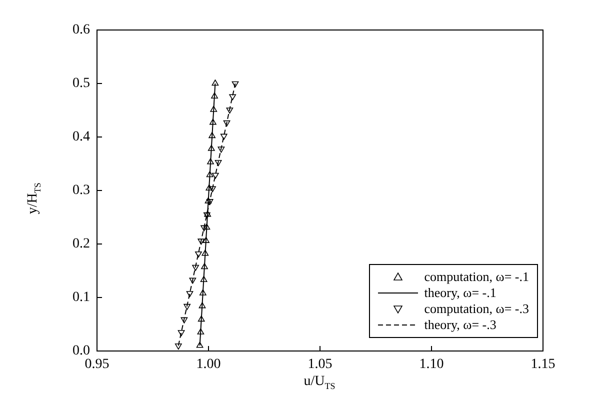  Describe the element at coordinates (81, 351) in the screenshot. I see `y-tick-label: 0.0` at that location.